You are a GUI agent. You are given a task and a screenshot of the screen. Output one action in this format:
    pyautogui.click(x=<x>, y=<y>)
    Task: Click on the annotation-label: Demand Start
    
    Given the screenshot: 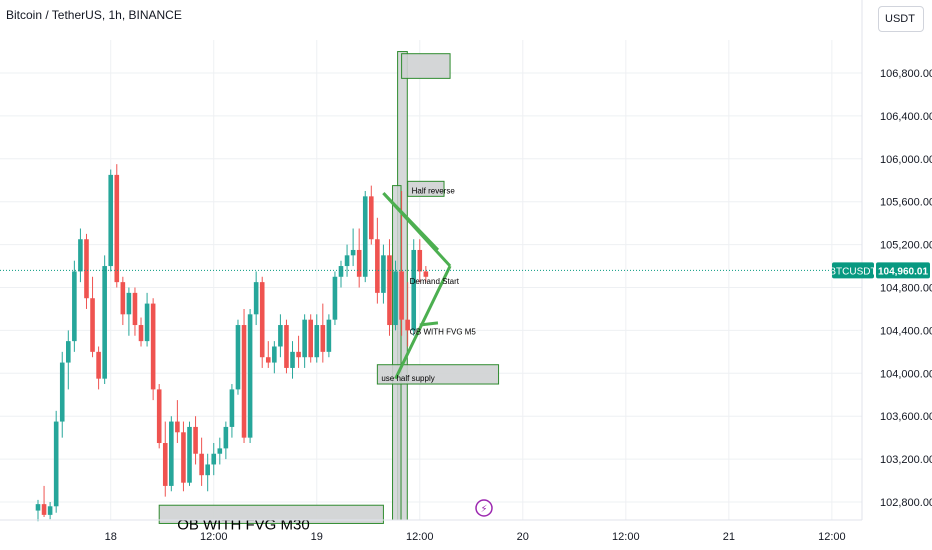 What is the action you would take?
    pyautogui.click(x=435, y=281)
    